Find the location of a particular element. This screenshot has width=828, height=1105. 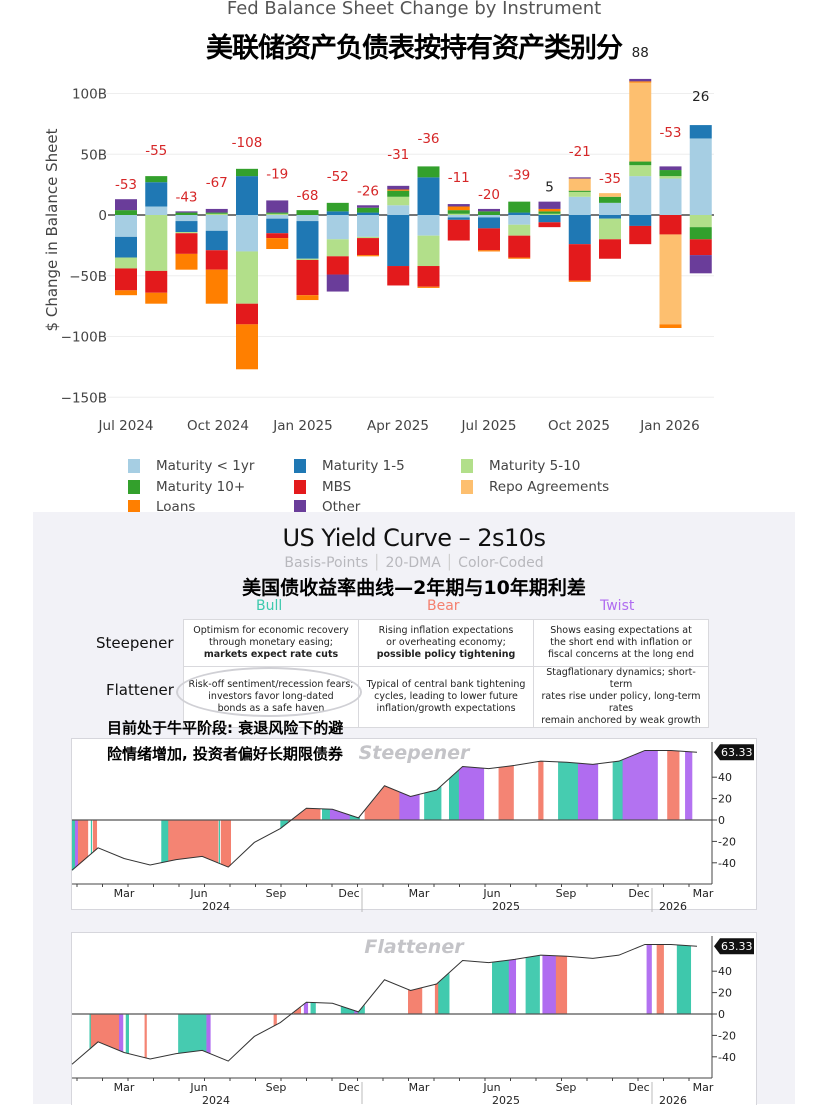

panel-title-steepener: Steepener is located at coordinates (415, 753).